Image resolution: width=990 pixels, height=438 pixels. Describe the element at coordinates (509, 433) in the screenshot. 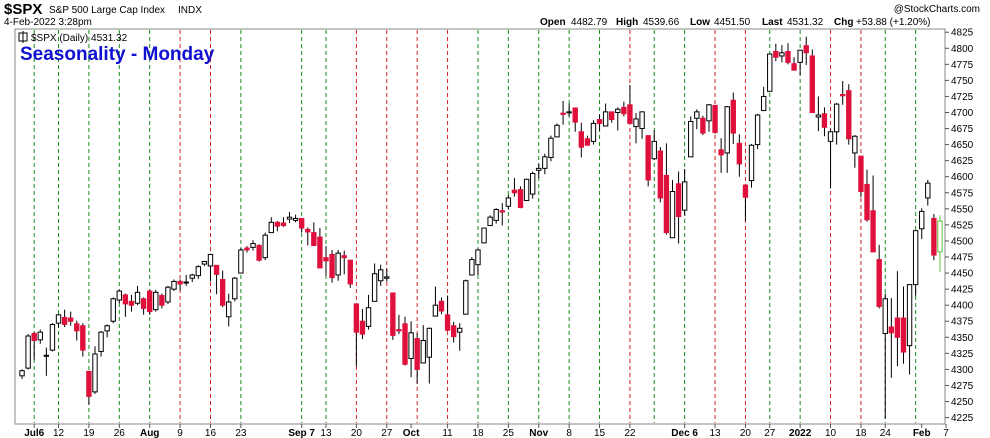

I see `x-tick-label: 25` at that location.